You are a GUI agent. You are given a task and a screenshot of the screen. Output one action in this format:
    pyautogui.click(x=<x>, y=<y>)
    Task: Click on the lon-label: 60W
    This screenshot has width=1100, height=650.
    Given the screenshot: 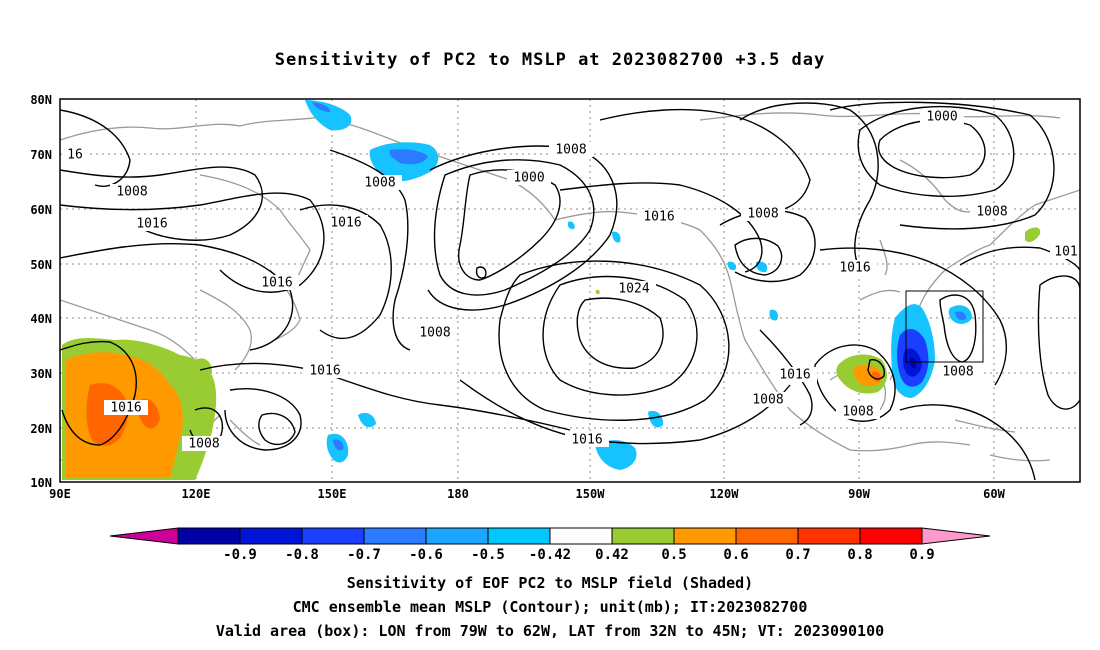 What is the action you would take?
    pyautogui.click(x=994, y=494)
    